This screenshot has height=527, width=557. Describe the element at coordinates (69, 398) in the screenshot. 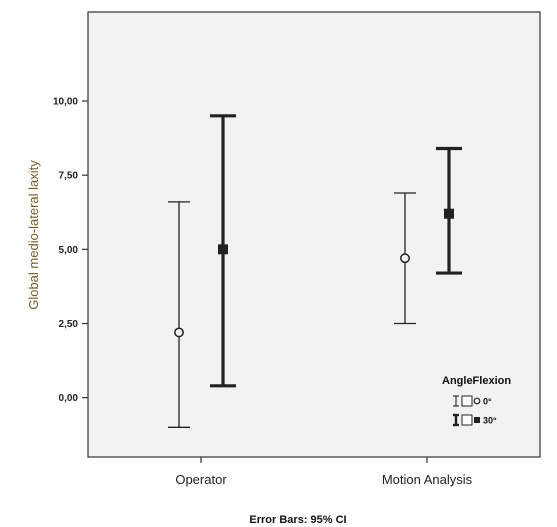

I see `y-tick-label: 0,00` at that location.